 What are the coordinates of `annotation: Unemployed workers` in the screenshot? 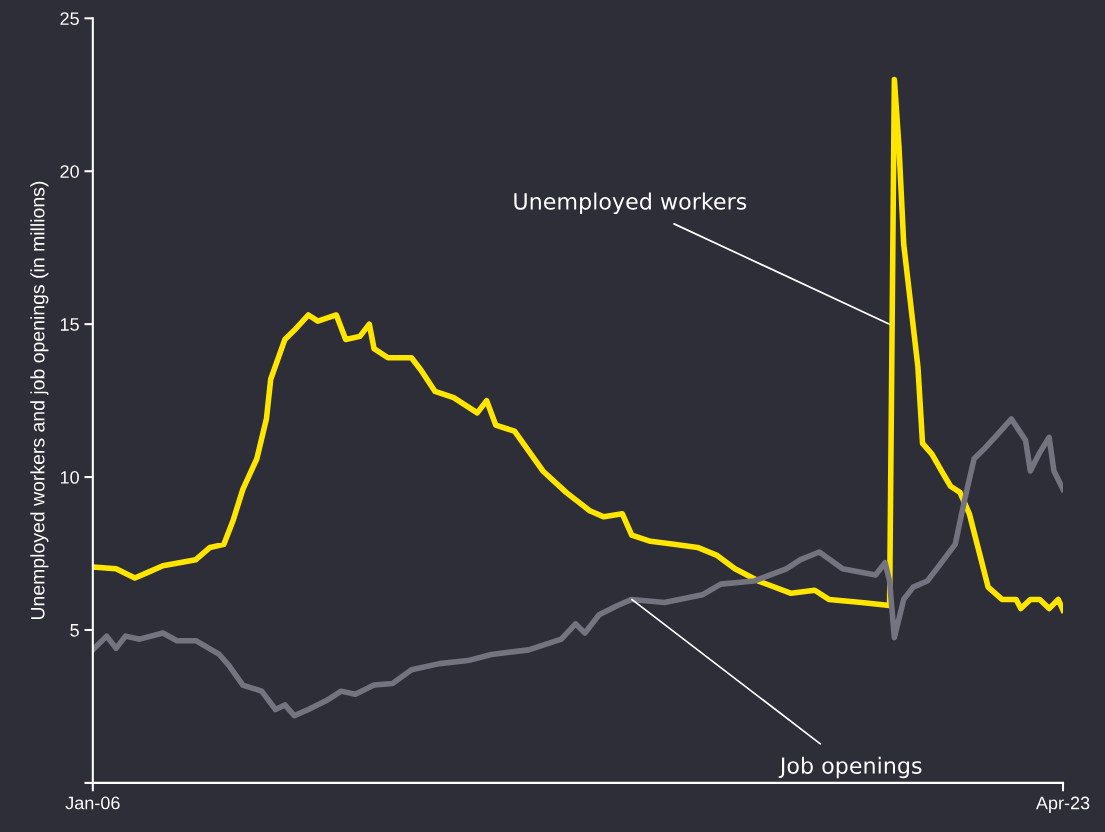 It's located at (630, 203).